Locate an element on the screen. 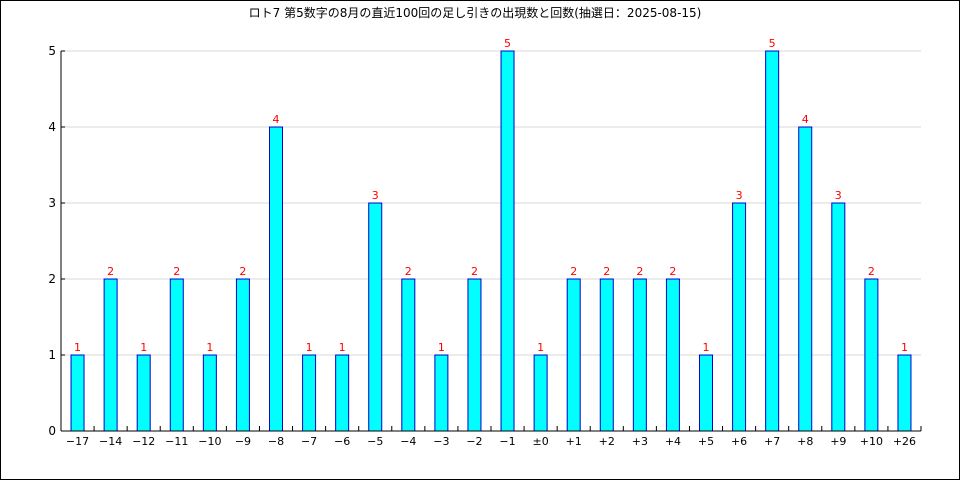  x-tick-label: −12 is located at coordinates (143, 441).